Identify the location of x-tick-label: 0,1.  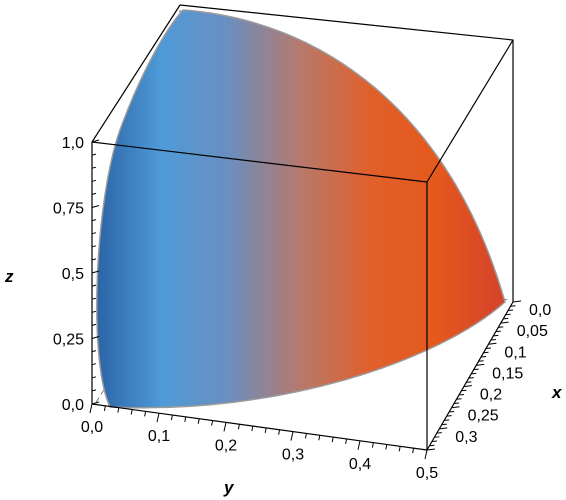
(515, 352).